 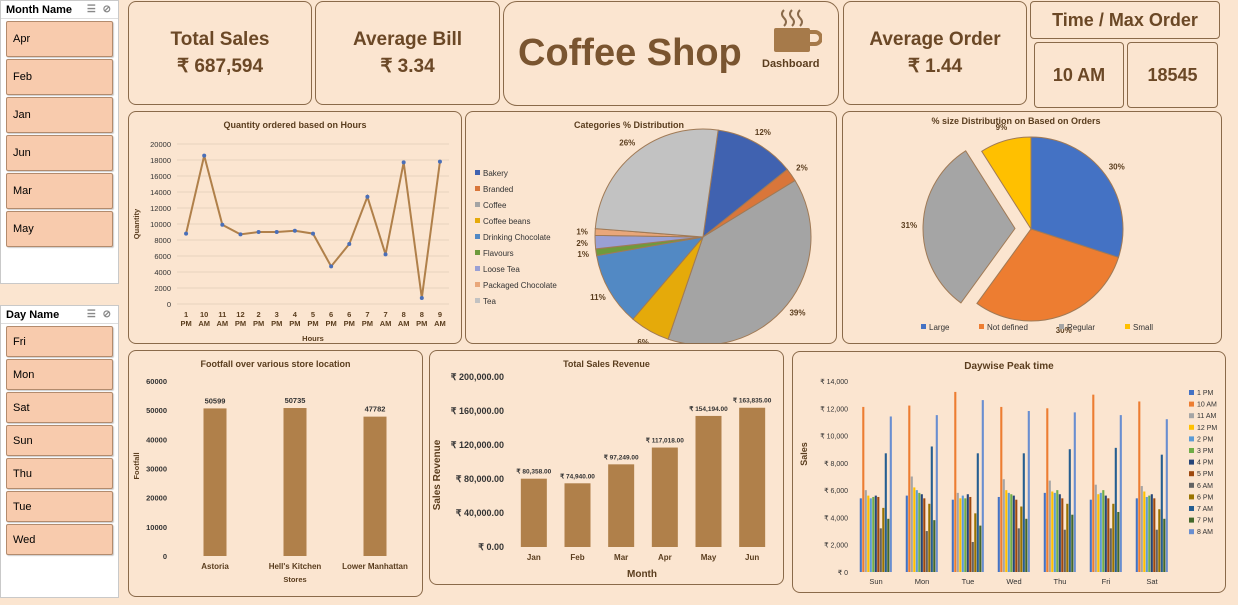 What do you see at coordinates (240, 314) in the screenshot?
I see `x-tick-label: 12` at bounding box center [240, 314].